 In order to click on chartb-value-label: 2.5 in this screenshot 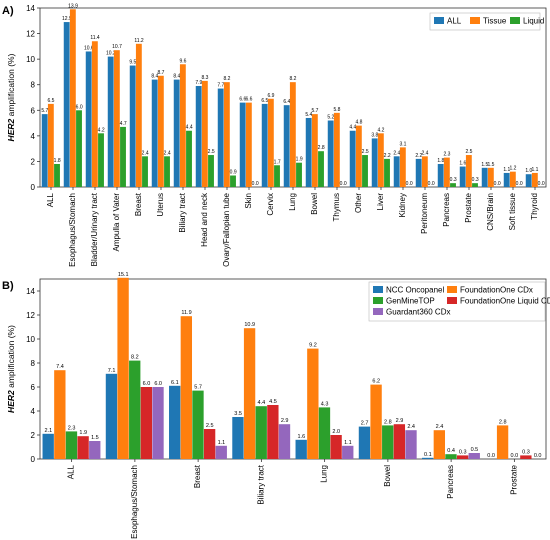, I will do `click(210, 426)`.